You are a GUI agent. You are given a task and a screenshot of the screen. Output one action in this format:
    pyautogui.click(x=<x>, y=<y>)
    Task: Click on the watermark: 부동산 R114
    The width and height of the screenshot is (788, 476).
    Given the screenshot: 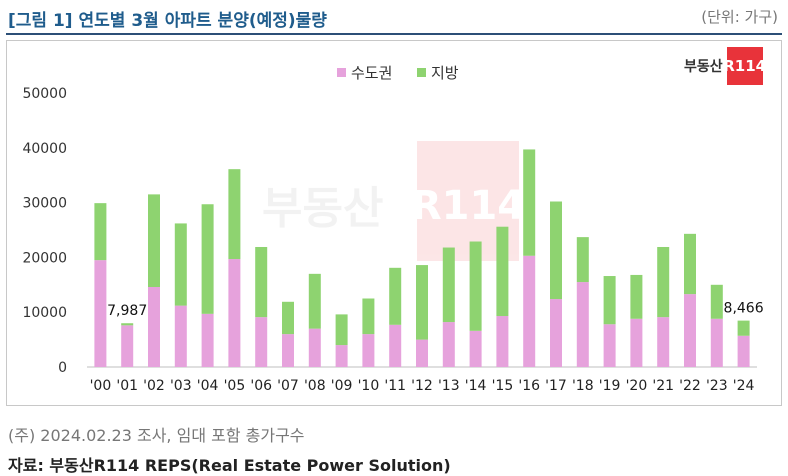 What is the action you would take?
    pyautogui.click(x=393, y=201)
    